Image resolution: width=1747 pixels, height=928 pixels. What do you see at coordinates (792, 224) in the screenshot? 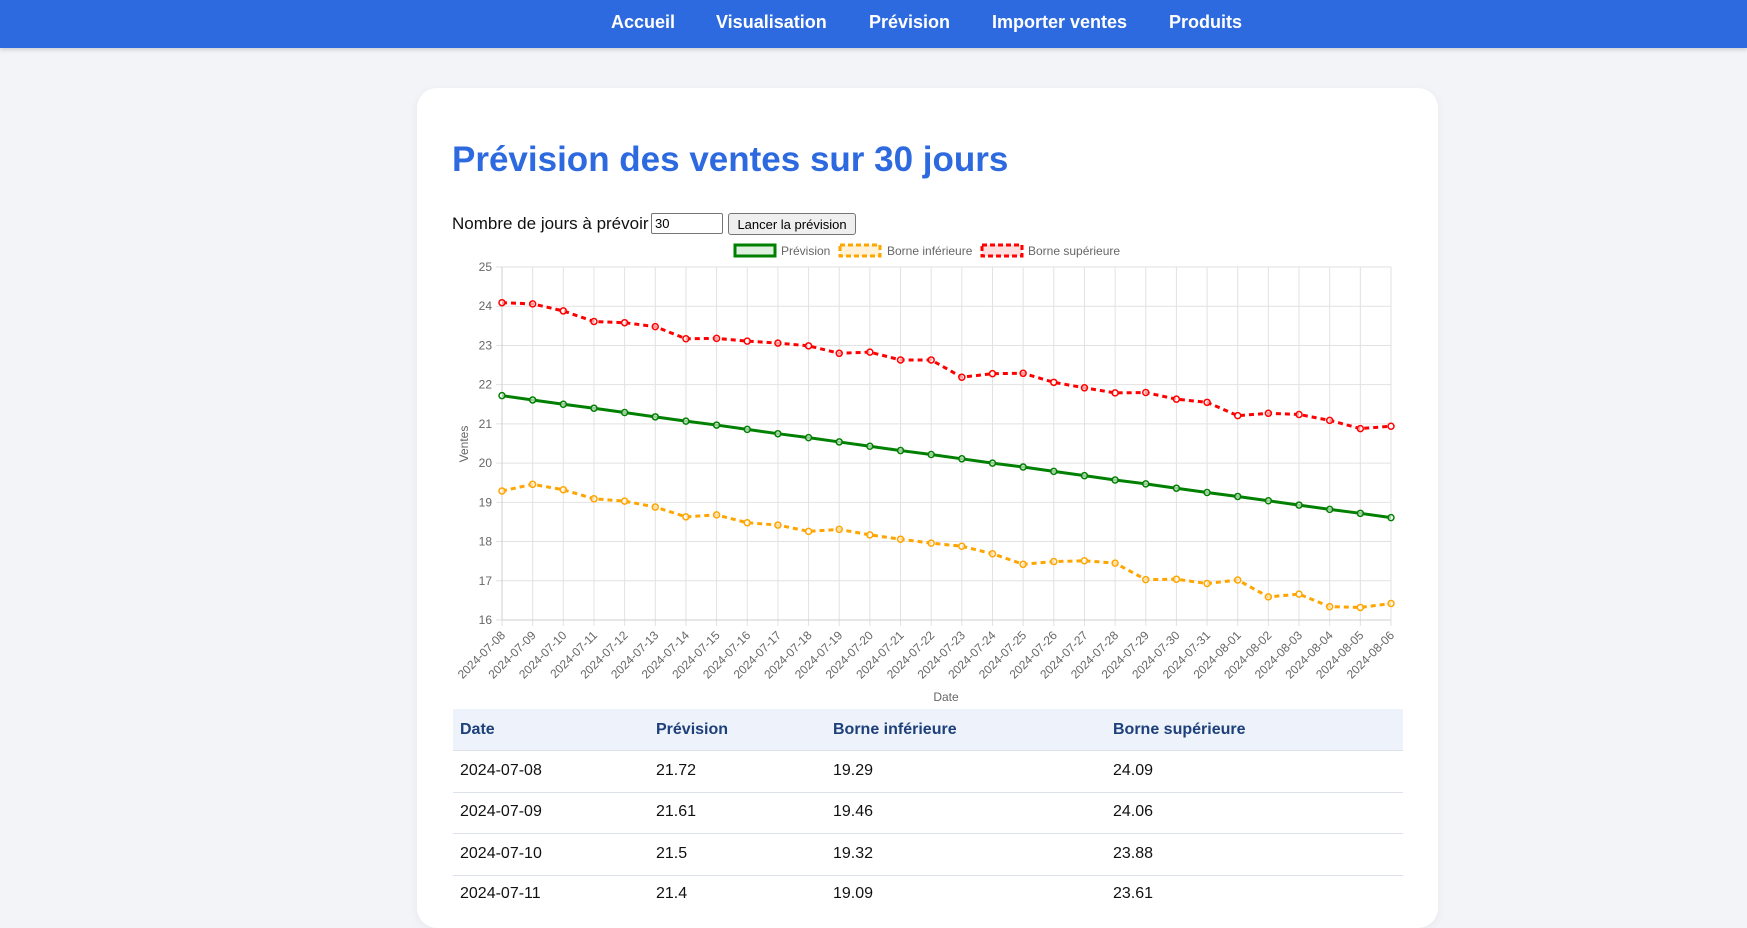
I see `run-forecast-button: Lancer la prévision` at bounding box center [792, 224].